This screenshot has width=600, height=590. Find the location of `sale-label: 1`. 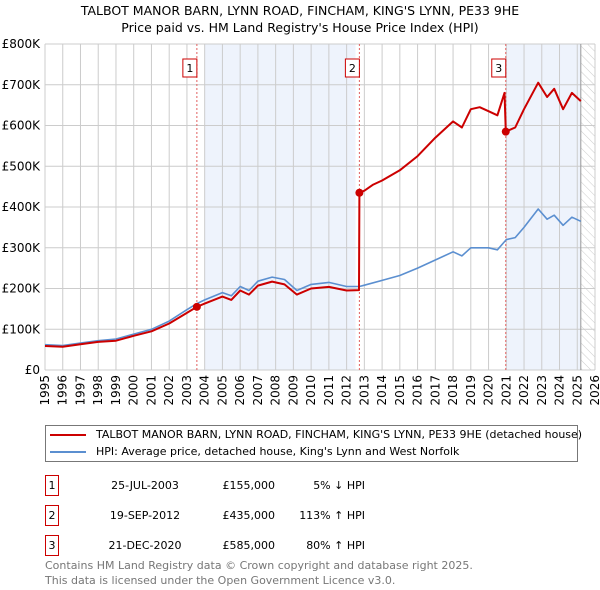

sale-label: 1 is located at coordinates (189, 68).